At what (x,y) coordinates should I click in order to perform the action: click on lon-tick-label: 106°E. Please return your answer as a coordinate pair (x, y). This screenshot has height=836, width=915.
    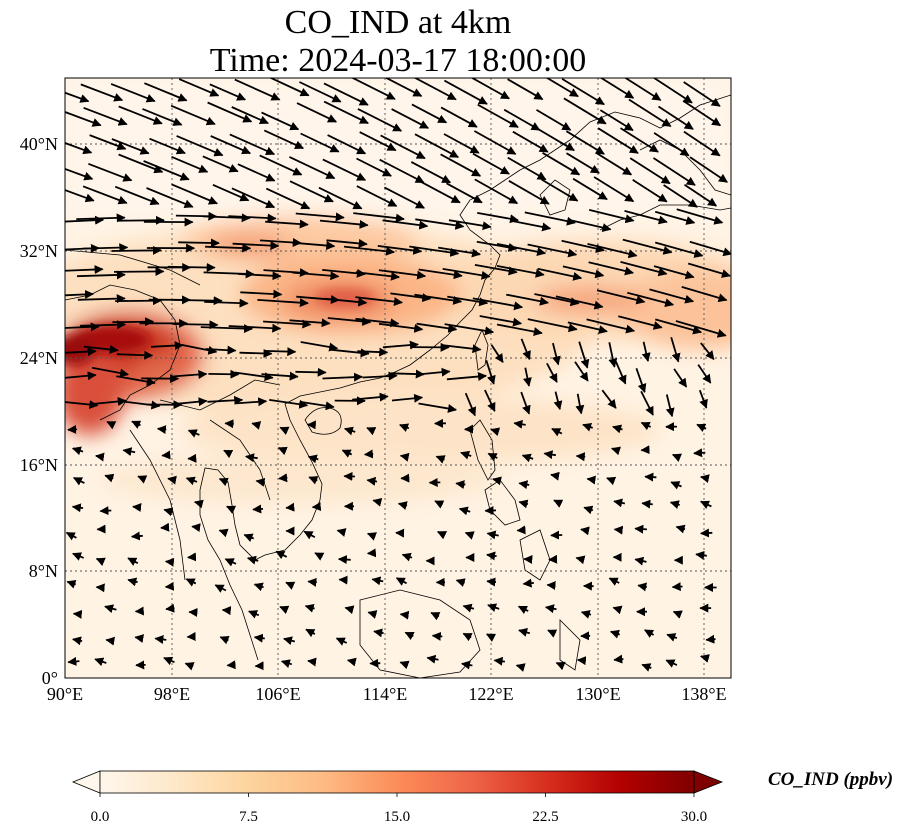
    Looking at the image, I should click on (277, 694).